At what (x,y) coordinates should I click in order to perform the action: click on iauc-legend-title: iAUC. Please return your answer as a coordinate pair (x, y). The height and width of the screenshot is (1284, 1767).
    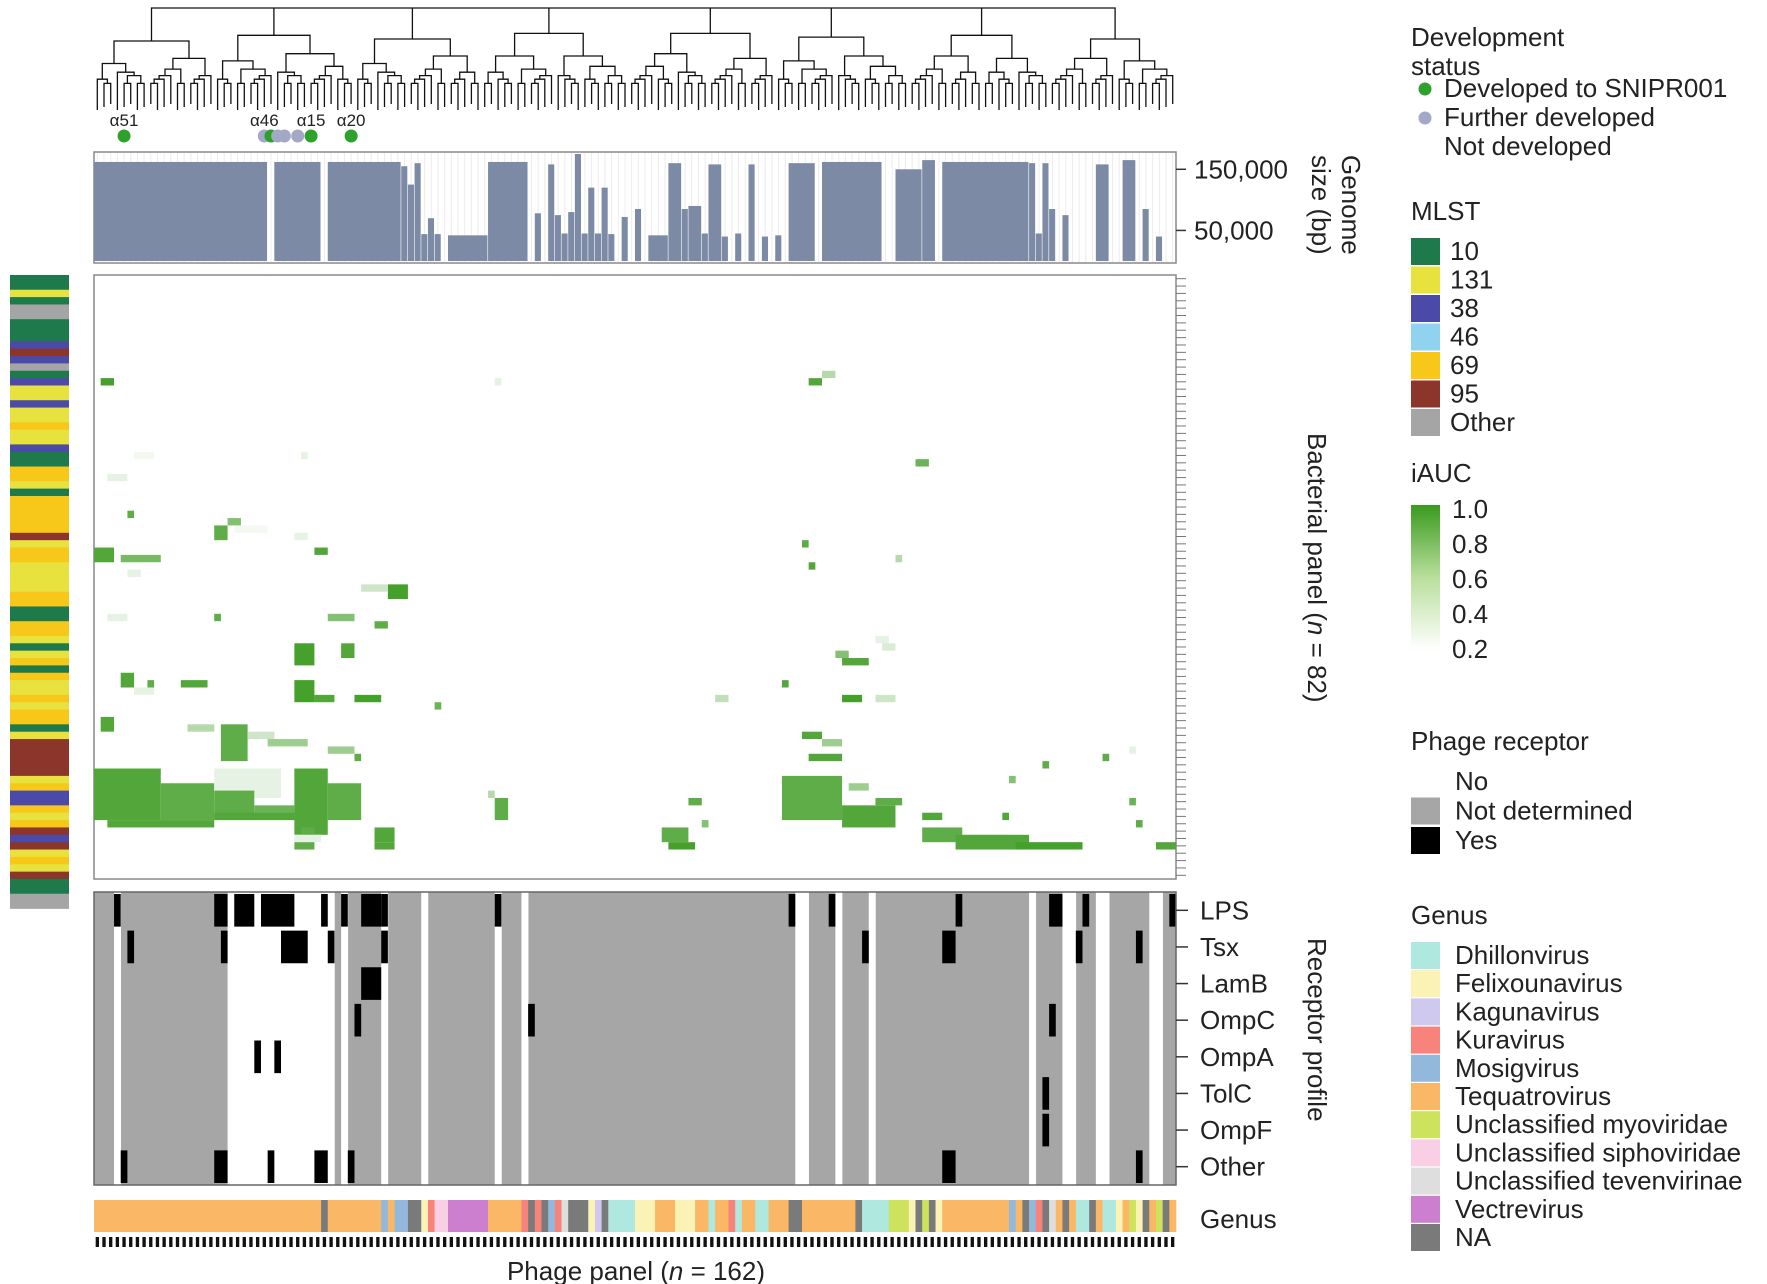
    Looking at the image, I should click on (1441, 473).